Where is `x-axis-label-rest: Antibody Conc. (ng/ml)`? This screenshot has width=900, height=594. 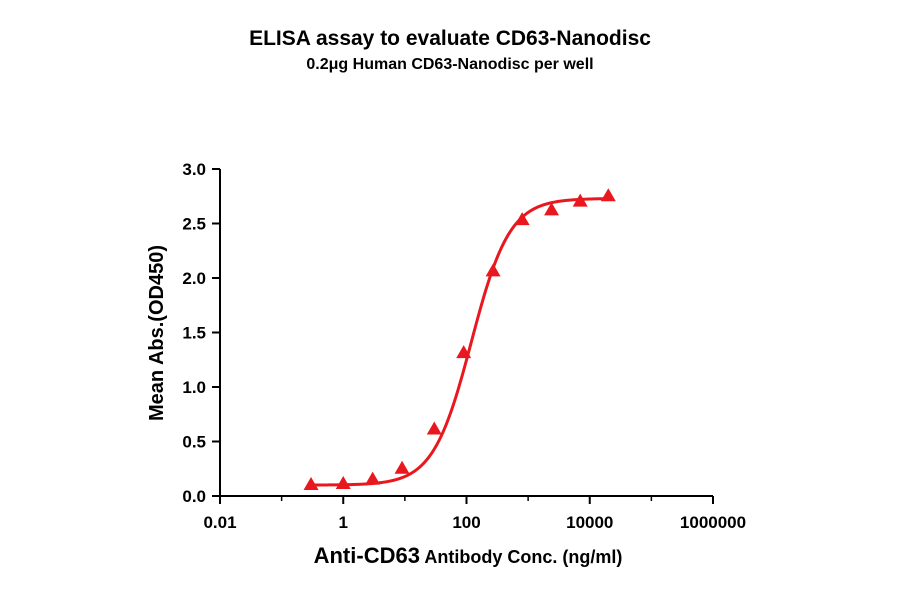
x-axis-label-rest: Antibody Conc. (ng/ml) is located at coordinates (523, 557).